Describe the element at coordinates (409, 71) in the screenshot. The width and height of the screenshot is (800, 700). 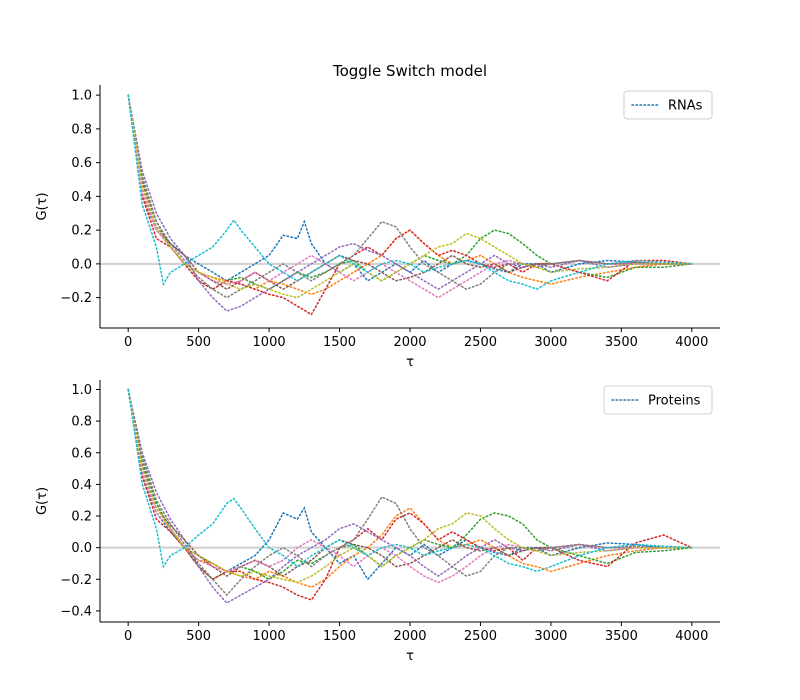
I see `chart-title: Toggle Switch model` at that location.